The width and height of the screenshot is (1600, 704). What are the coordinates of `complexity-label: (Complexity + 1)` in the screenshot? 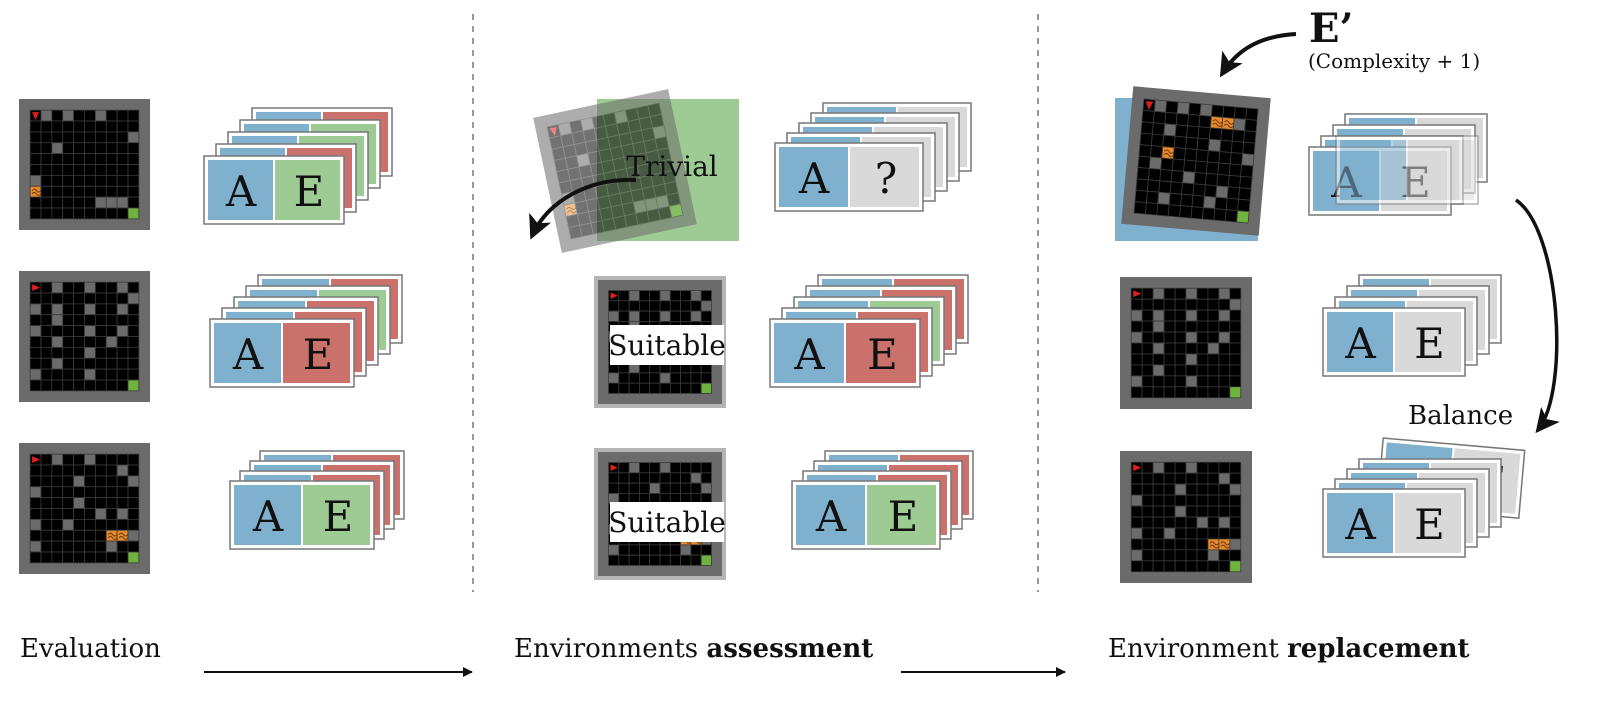 It's located at (1394, 61).